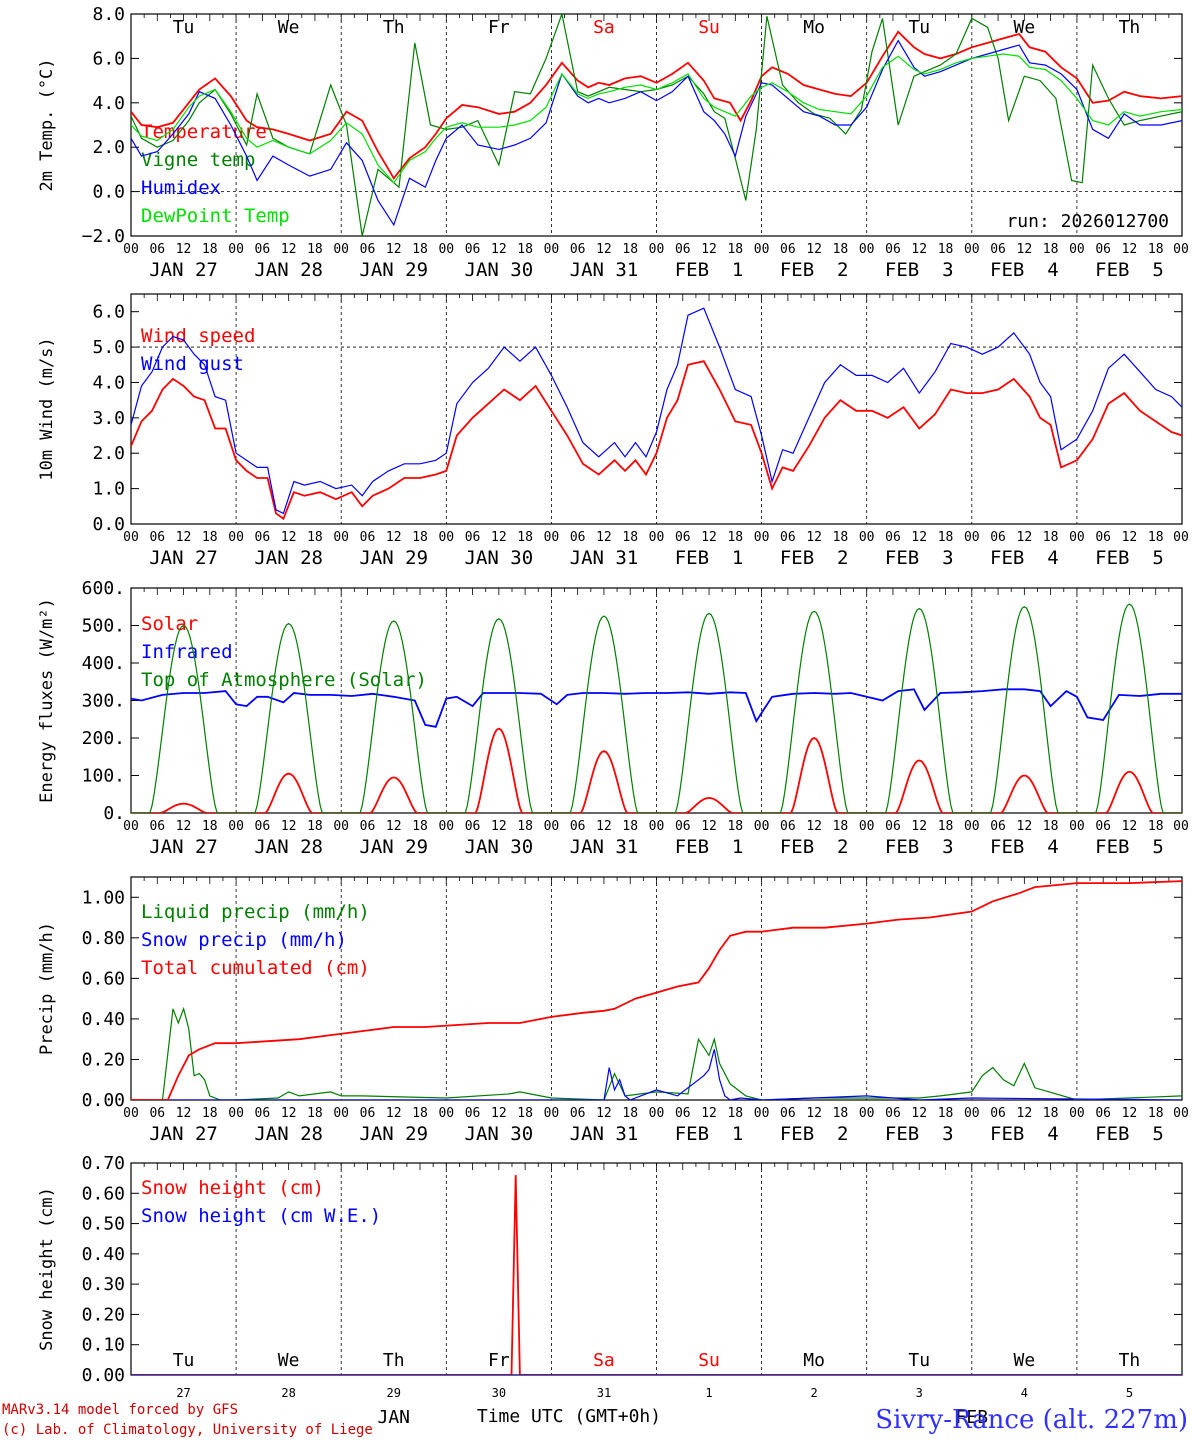 This screenshot has width=1194, height=1440. What do you see at coordinates (183, 270) in the screenshot?
I see `date-label: JAN 27` at bounding box center [183, 270].